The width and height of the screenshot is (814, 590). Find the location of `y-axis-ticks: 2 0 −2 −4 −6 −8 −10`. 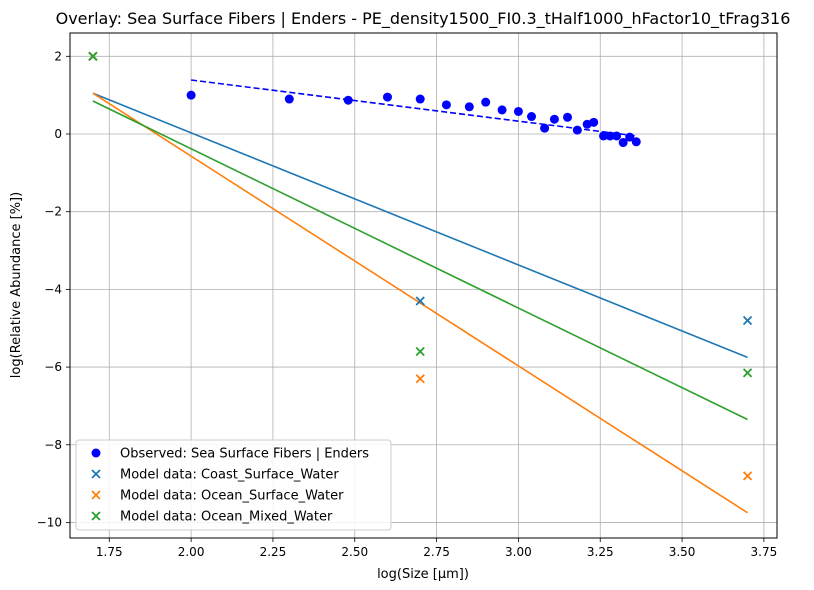

y-axis-ticks: 2 0 −2 −4 −6 −8 −10 is located at coordinates (53, 289).